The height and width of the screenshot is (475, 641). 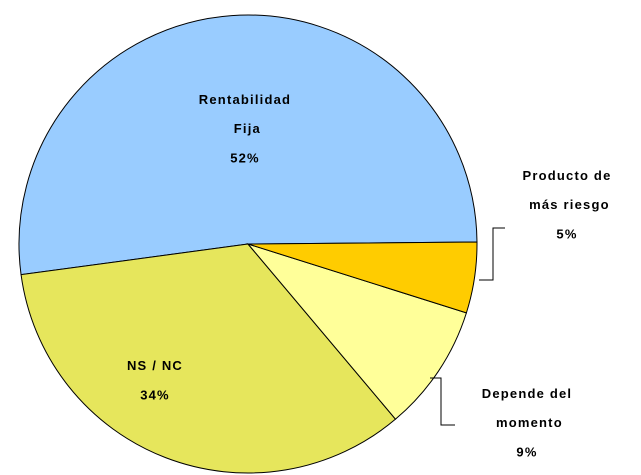 What do you see at coordinates (527, 408) in the screenshot?
I see `slice-label: Depende del momento` at bounding box center [527, 408].